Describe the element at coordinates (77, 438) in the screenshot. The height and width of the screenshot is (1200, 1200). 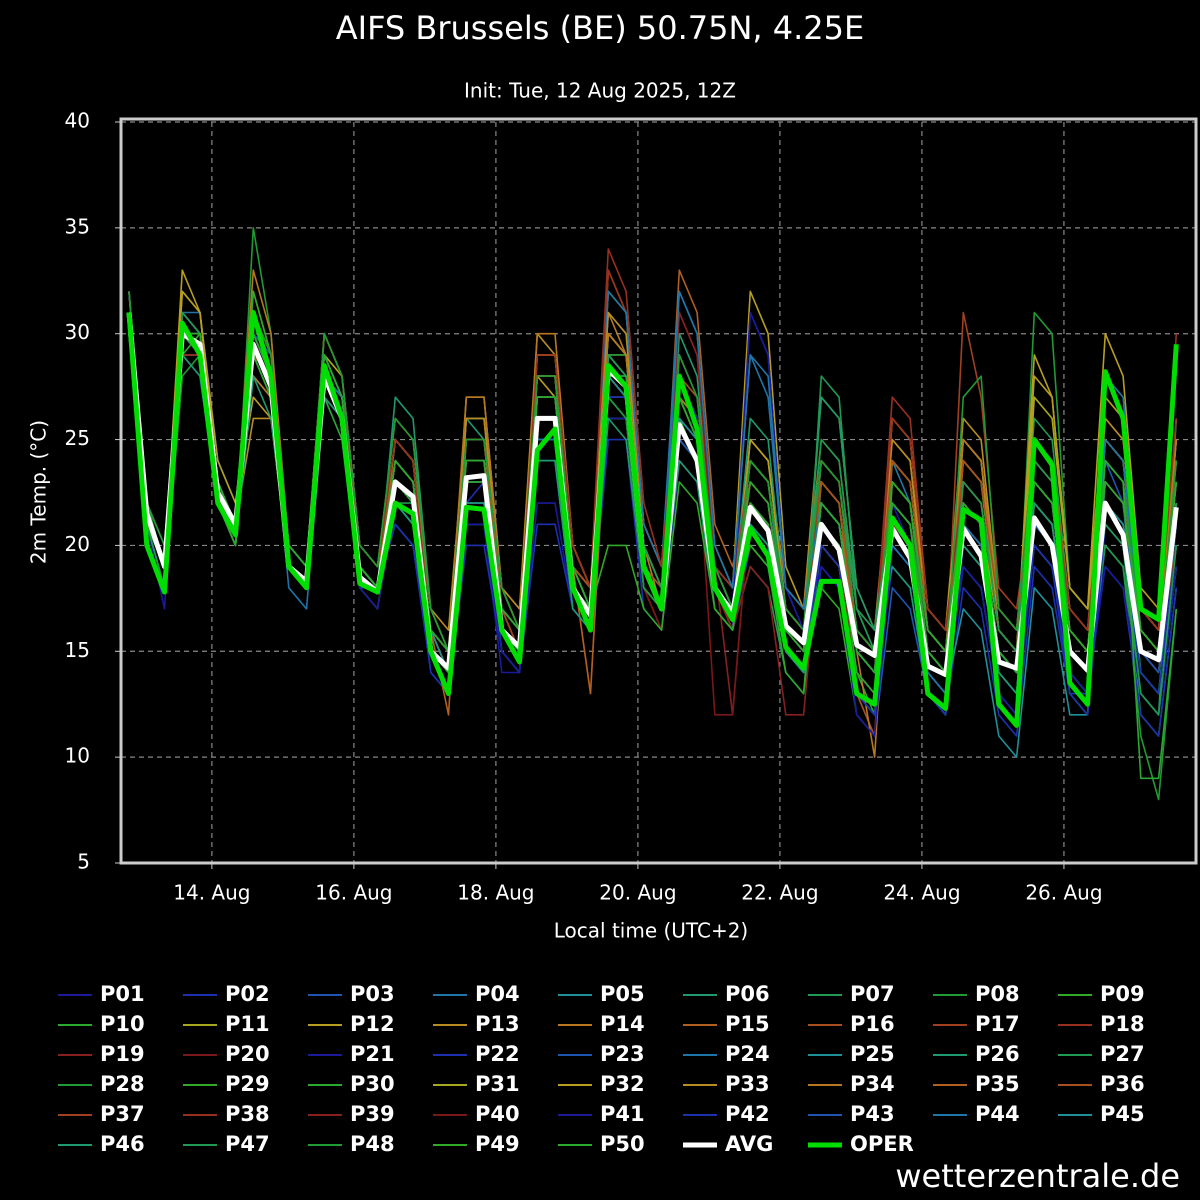
I see `y-tick-label: 25` at that location.